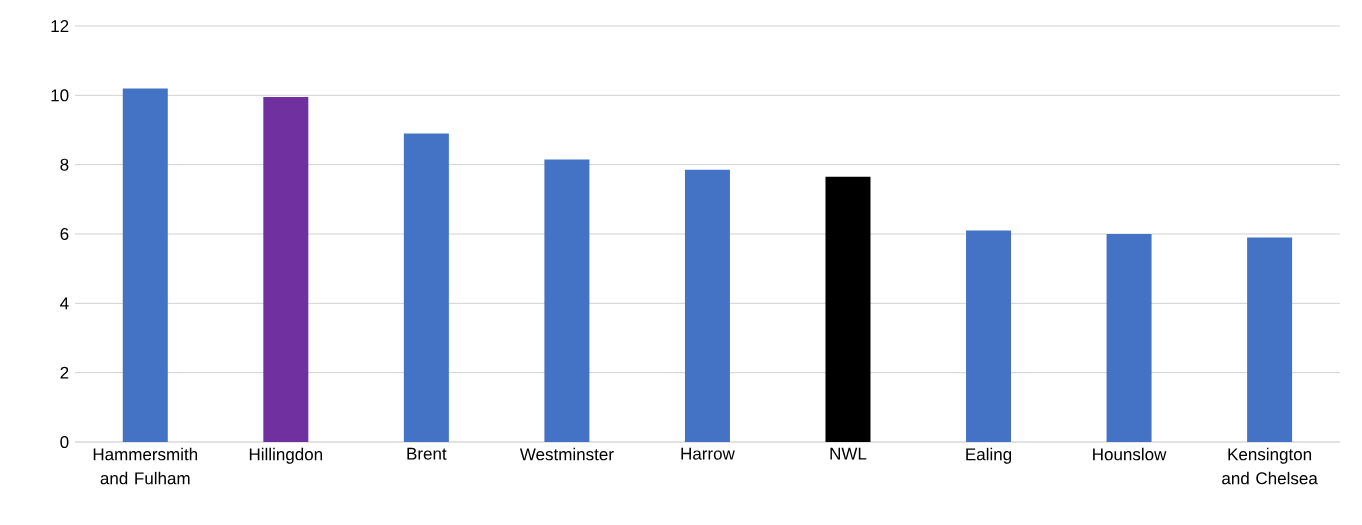  What do you see at coordinates (848, 453) in the screenshot?
I see `x-tick-label: NWL` at bounding box center [848, 453].